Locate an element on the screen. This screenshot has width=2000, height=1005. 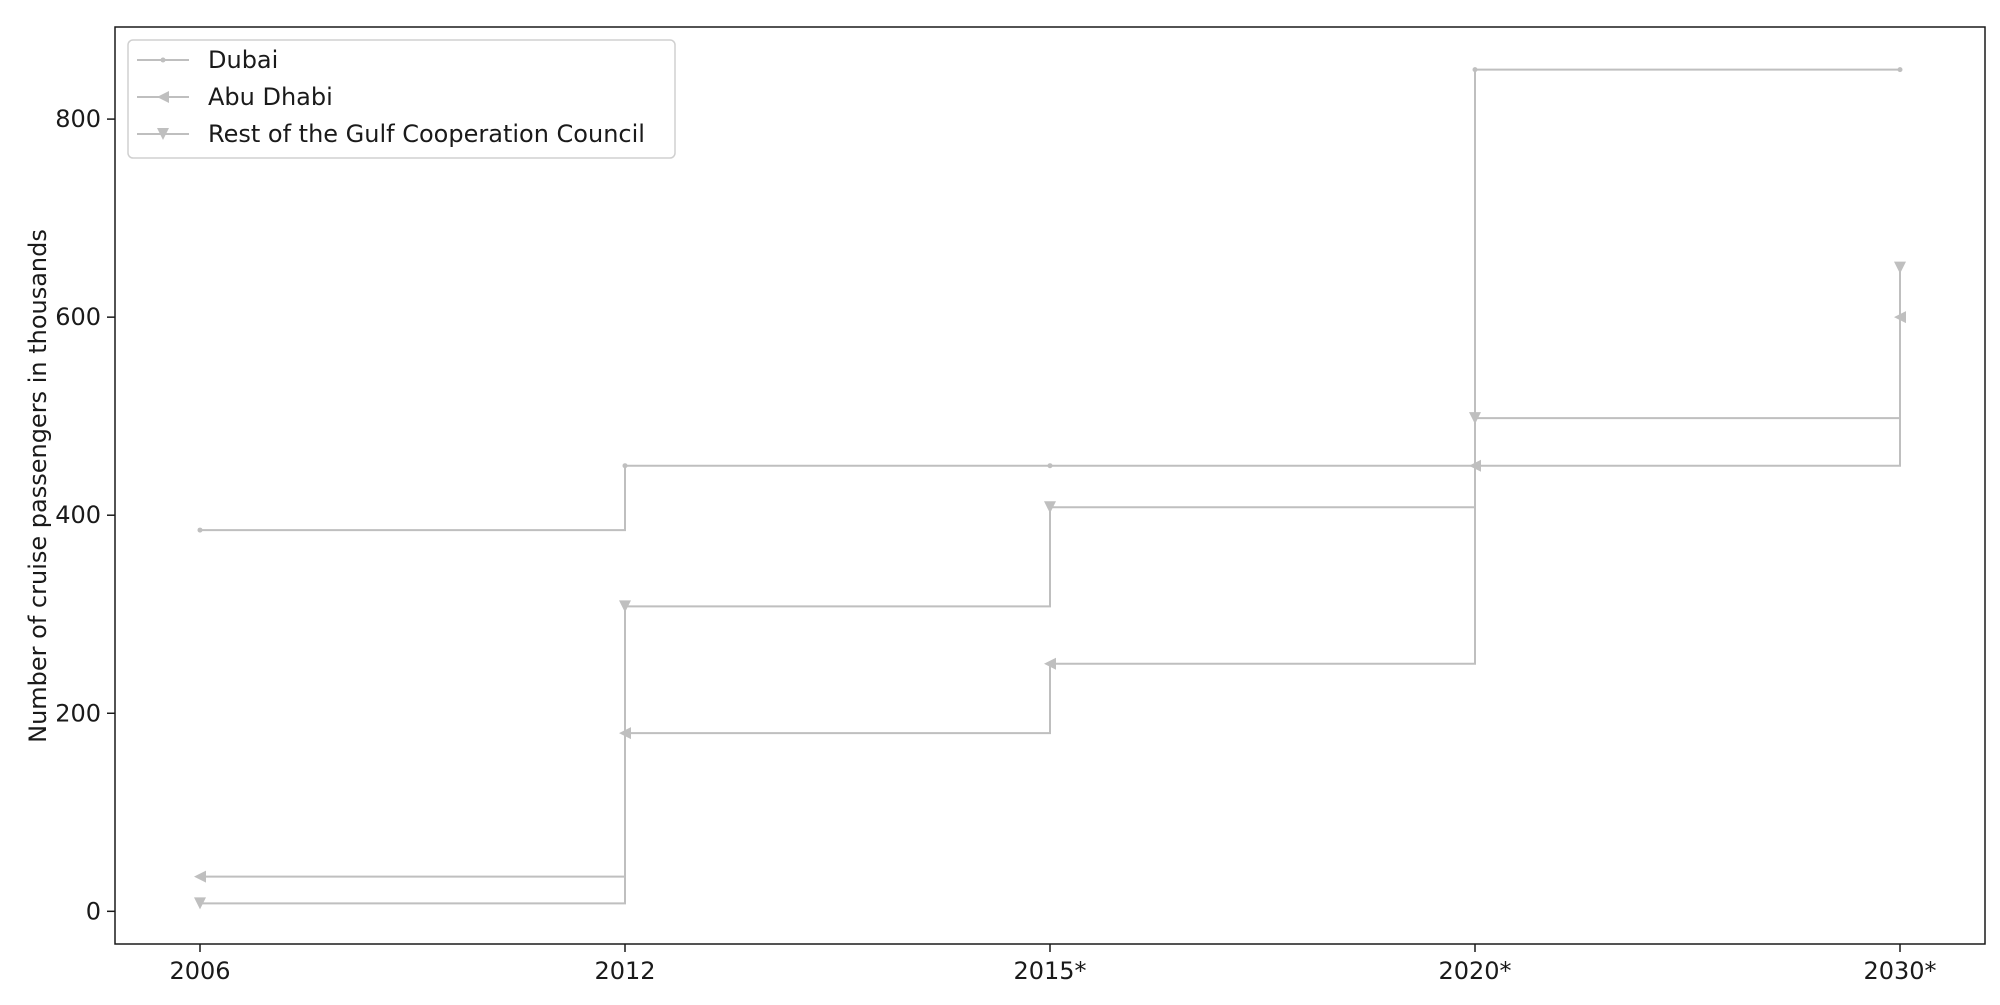
legend-entry-2: Rest of the Gulf Cooperation Council is located at coordinates (391, 134).